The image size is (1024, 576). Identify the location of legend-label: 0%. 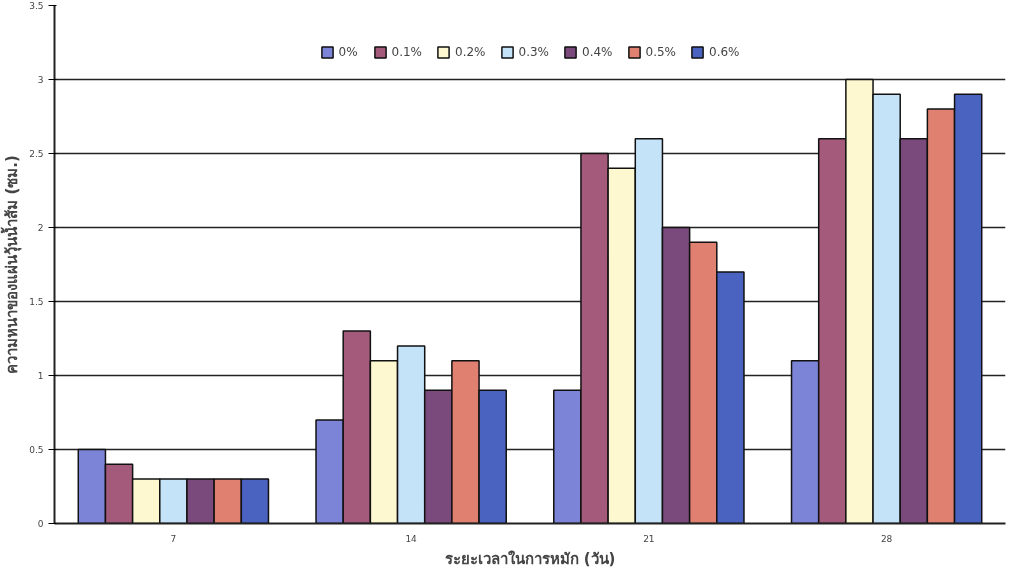
(348, 52).